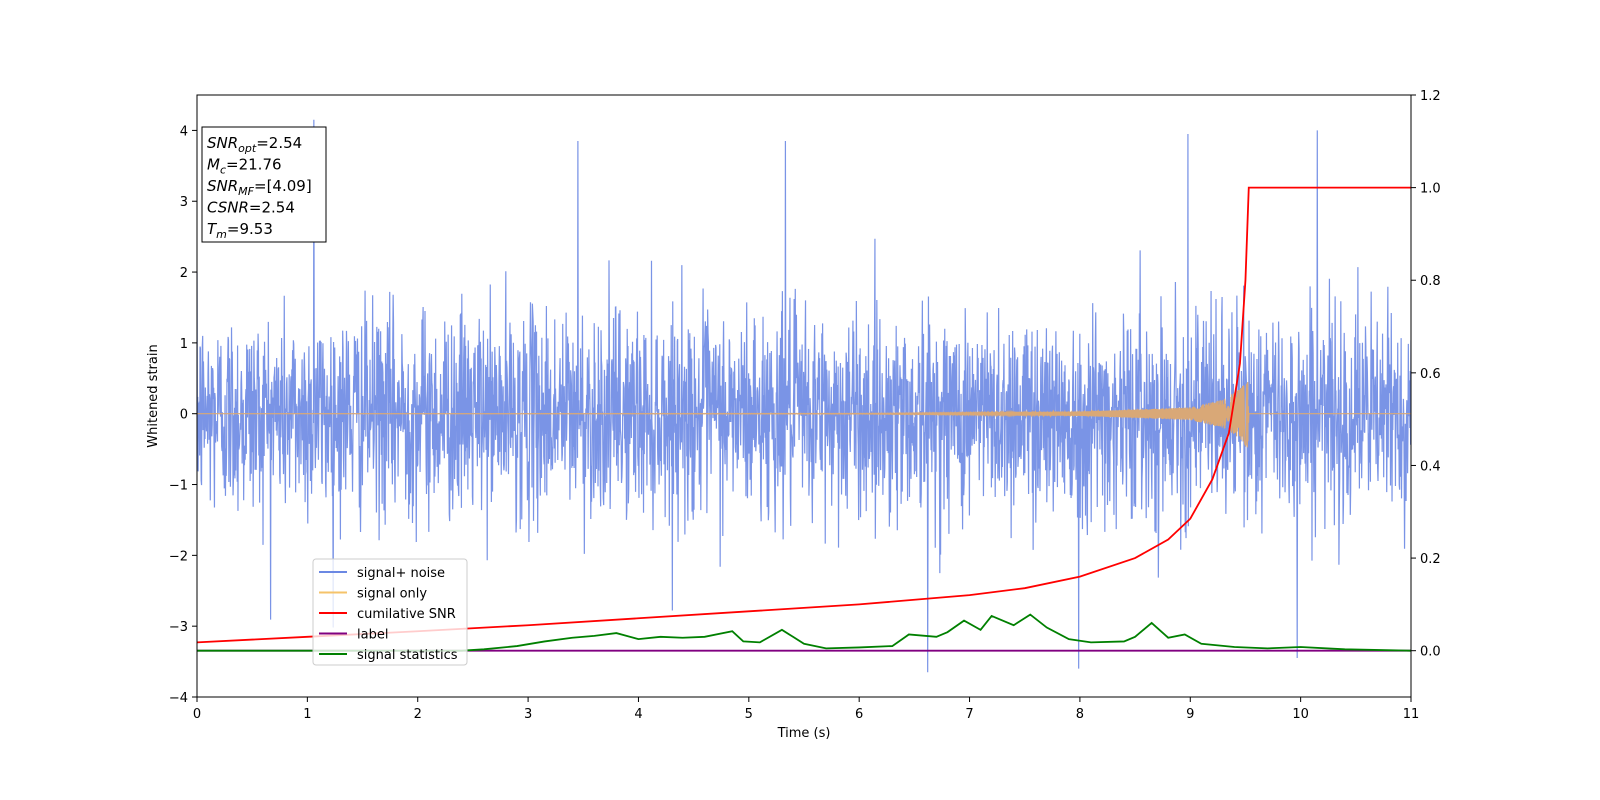 The height and width of the screenshot is (800, 1600). What do you see at coordinates (1430, 466) in the screenshot?
I see `y2-tick-label: 0.4` at bounding box center [1430, 466].